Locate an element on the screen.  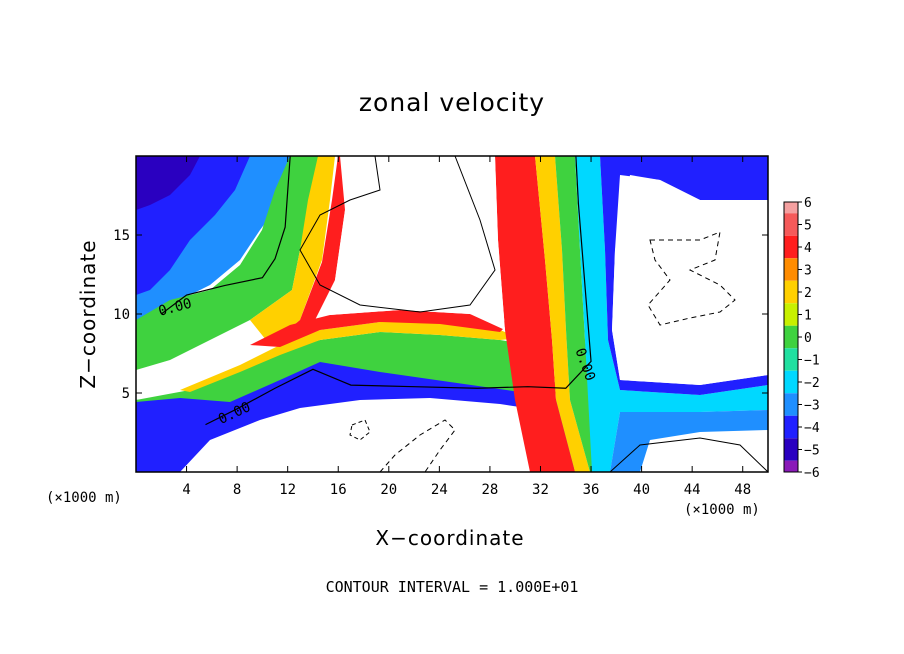
zero-contour-upper is located at coordinates (225, 235).